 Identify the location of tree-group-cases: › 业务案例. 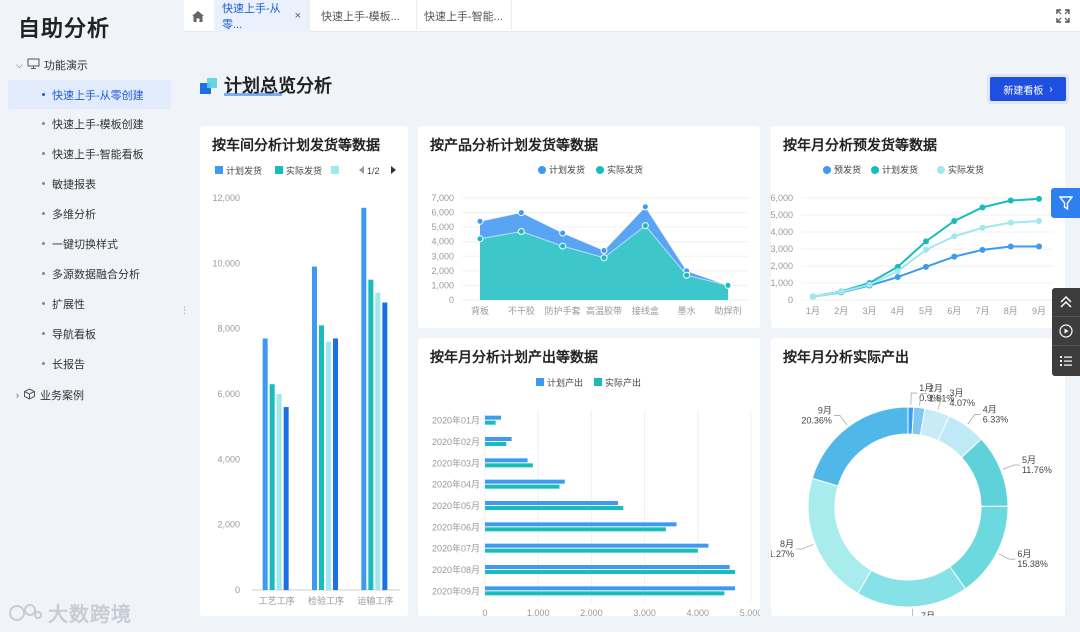
(50, 395).